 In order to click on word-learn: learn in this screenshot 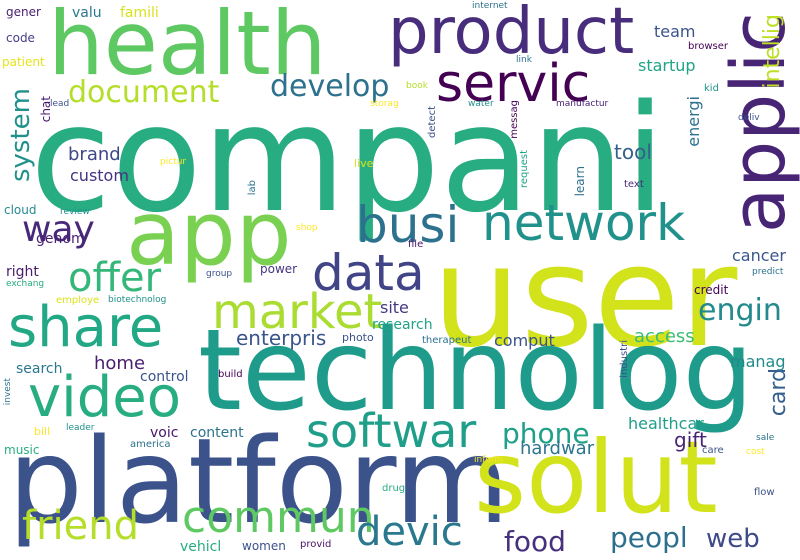, I will do `click(580, 181)`.